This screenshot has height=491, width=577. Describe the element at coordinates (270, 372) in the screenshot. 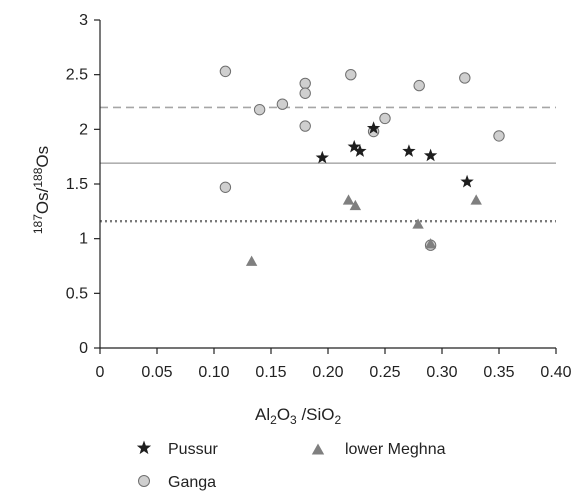

I see `x-tick-label: 0.15` at that location.